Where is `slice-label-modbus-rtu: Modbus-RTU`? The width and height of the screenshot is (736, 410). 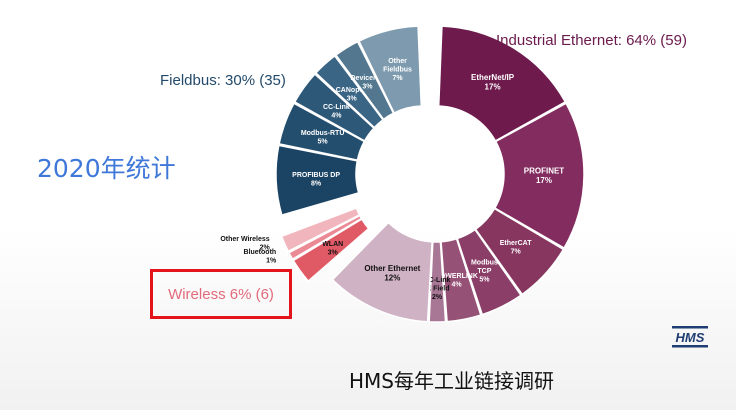 slice-label-modbus-rtu: Modbus-RTU is located at coordinates (323, 133).